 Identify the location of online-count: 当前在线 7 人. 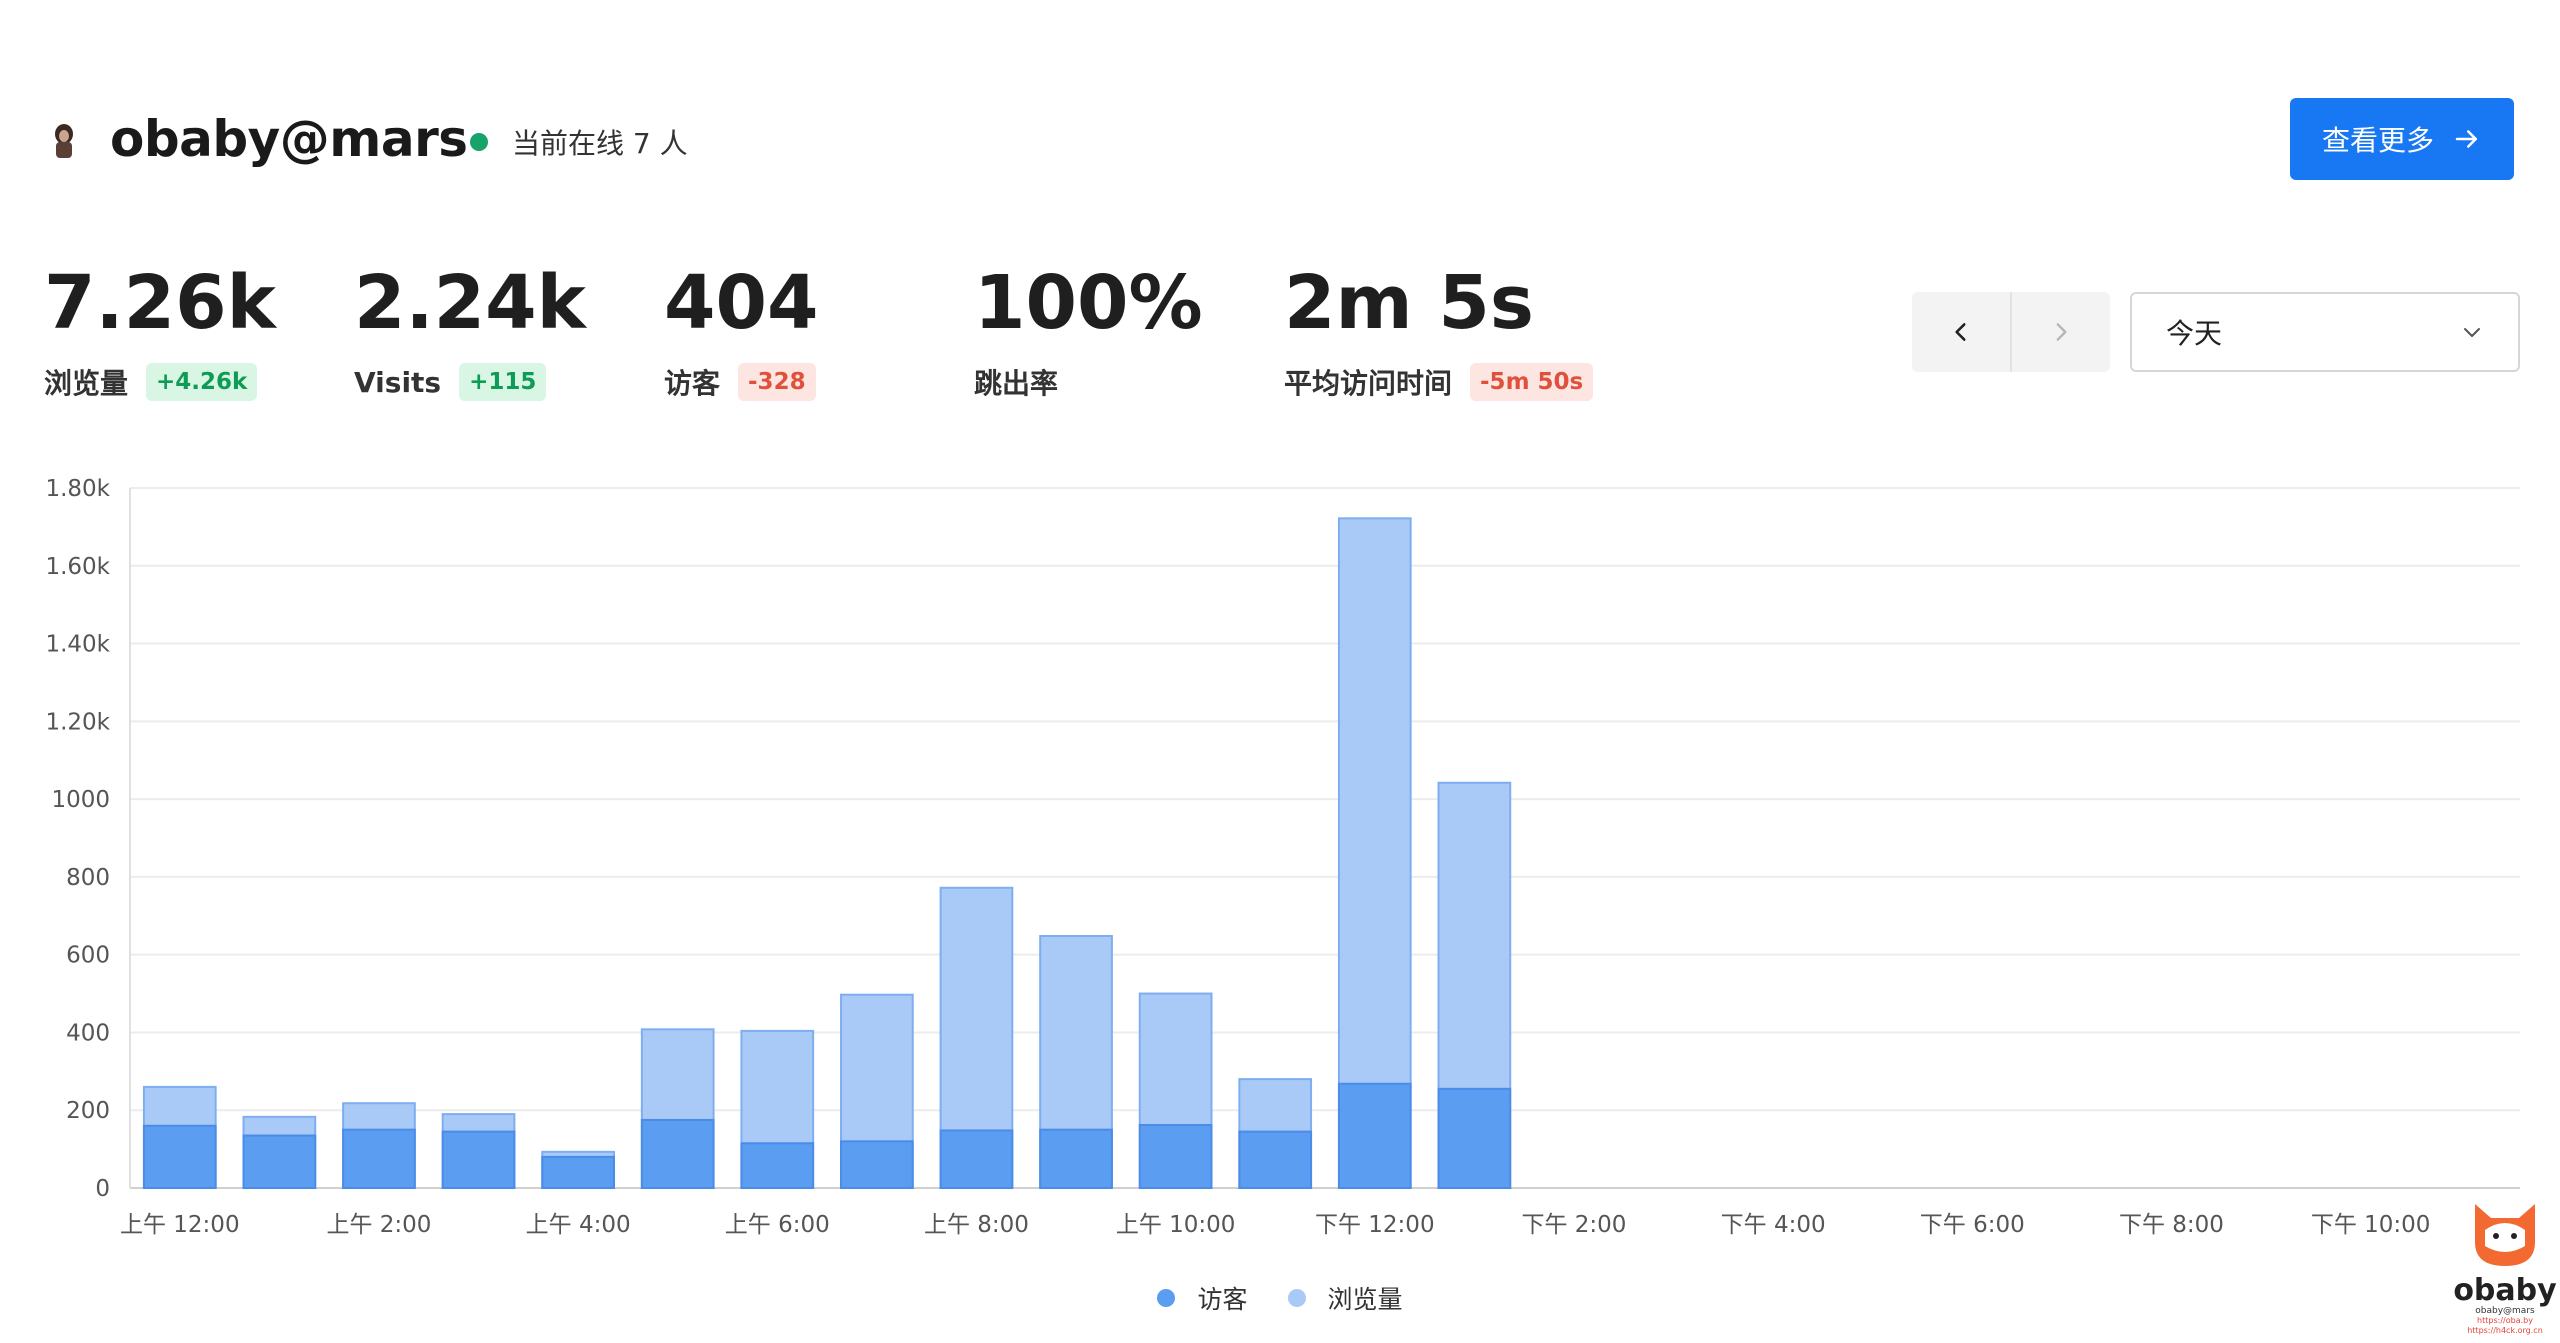
(600, 143).